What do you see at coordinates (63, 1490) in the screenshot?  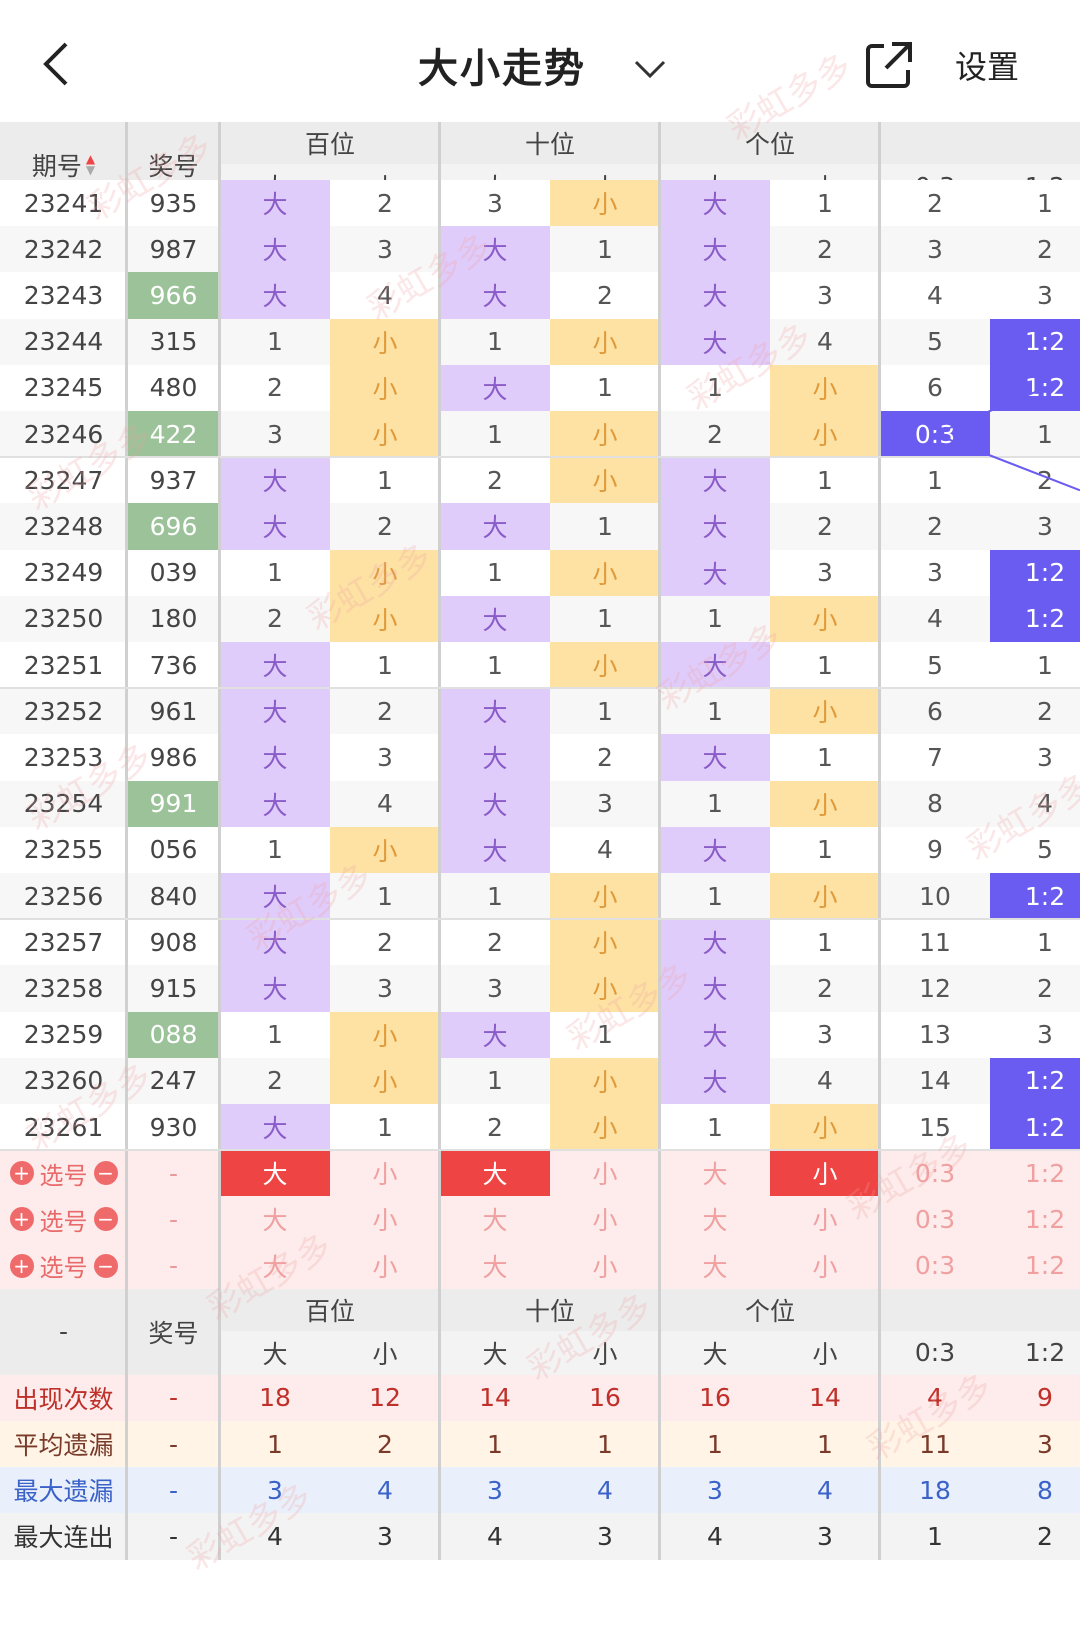 I see `stat-label: 最大遗漏` at bounding box center [63, 1490].